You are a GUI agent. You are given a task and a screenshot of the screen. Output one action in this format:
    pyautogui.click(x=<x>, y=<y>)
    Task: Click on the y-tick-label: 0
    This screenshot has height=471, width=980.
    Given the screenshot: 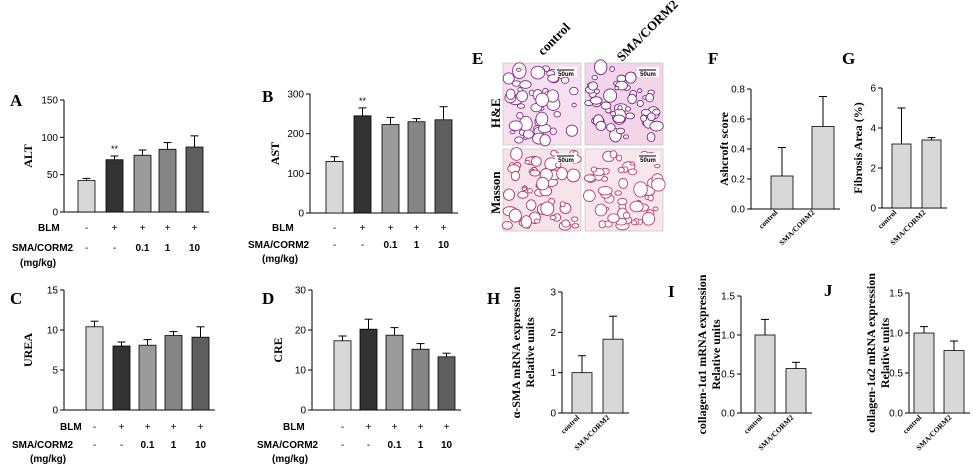 What is the action you would take?
    pyautogui.click(x=873, y=209)
    